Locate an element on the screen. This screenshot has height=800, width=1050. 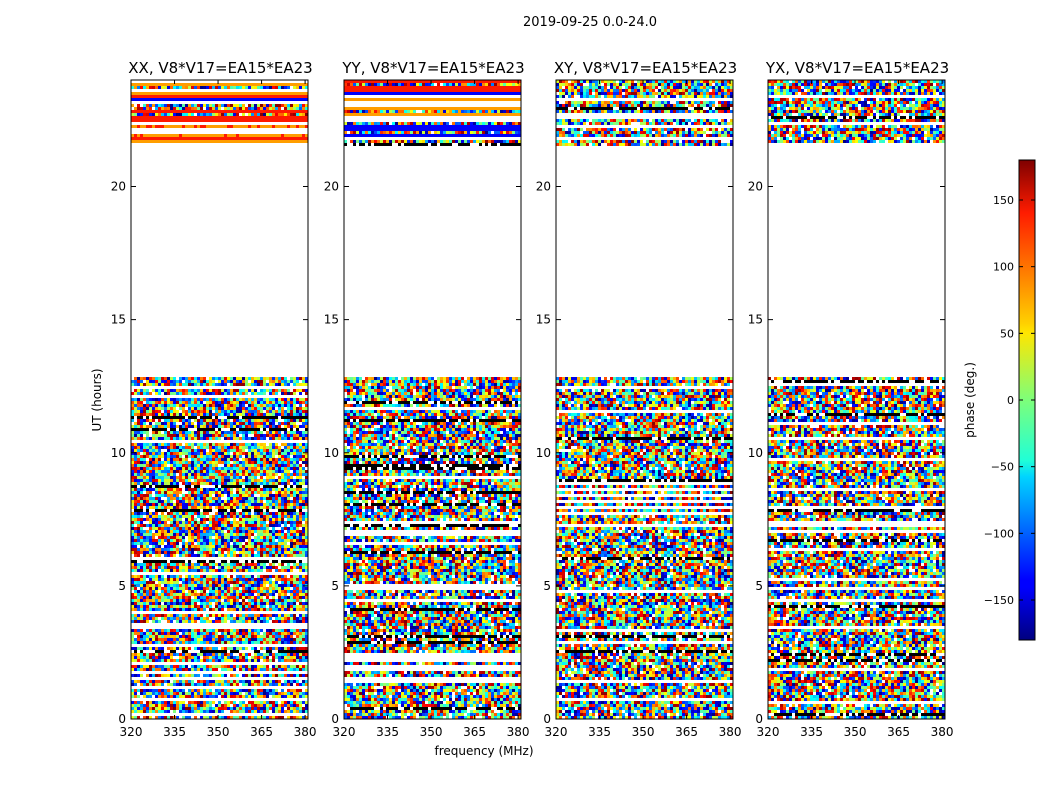
colorbar-tick-label: −50 is located at coordinates (1002, 467).